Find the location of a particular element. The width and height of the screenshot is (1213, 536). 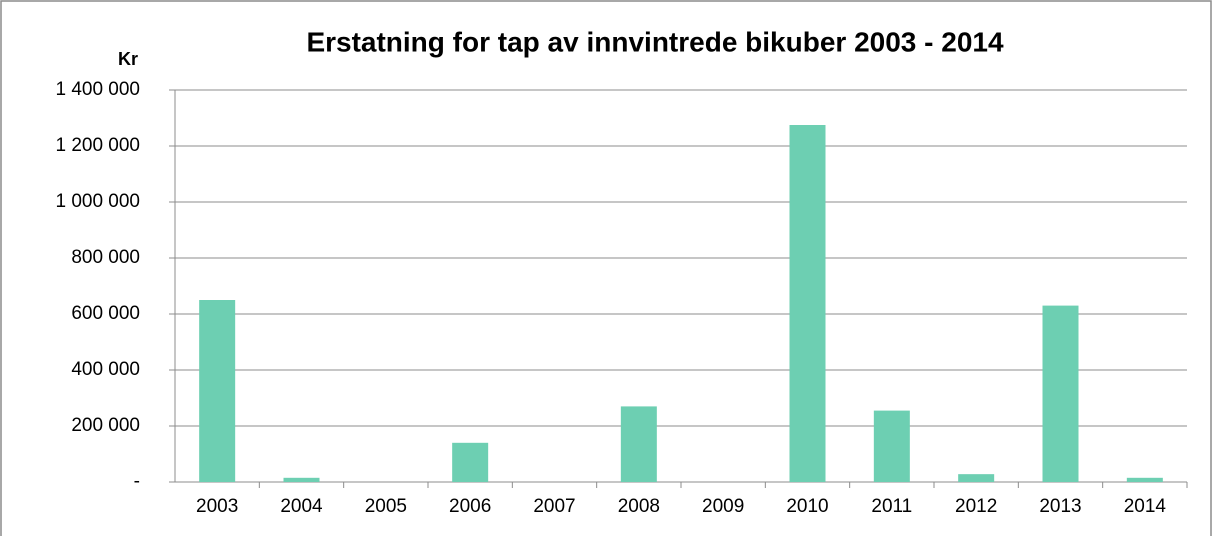

x-tick-label: 2004 is located at coordinates (301, 506).